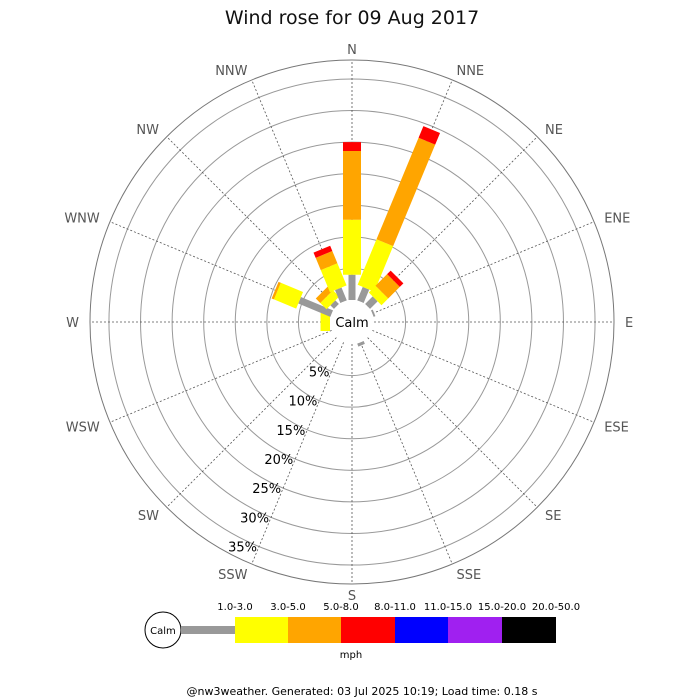  I want to click on direction-label-nw: NW, so click(147, 130).